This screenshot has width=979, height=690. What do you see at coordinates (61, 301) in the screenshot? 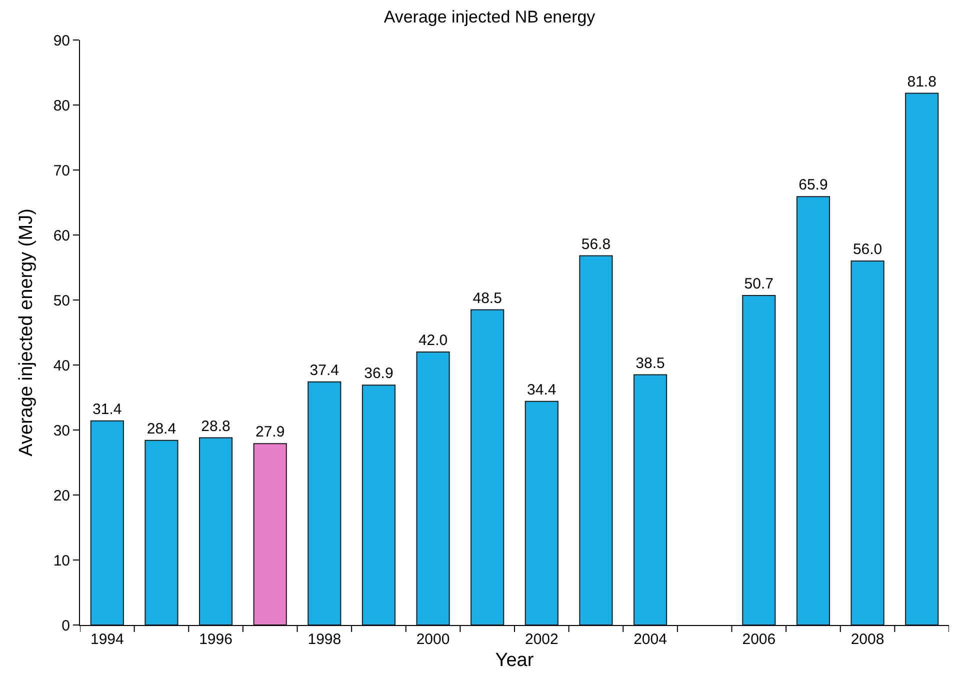
I see `y-tick-label: 50` at bounding box center [61, 301].